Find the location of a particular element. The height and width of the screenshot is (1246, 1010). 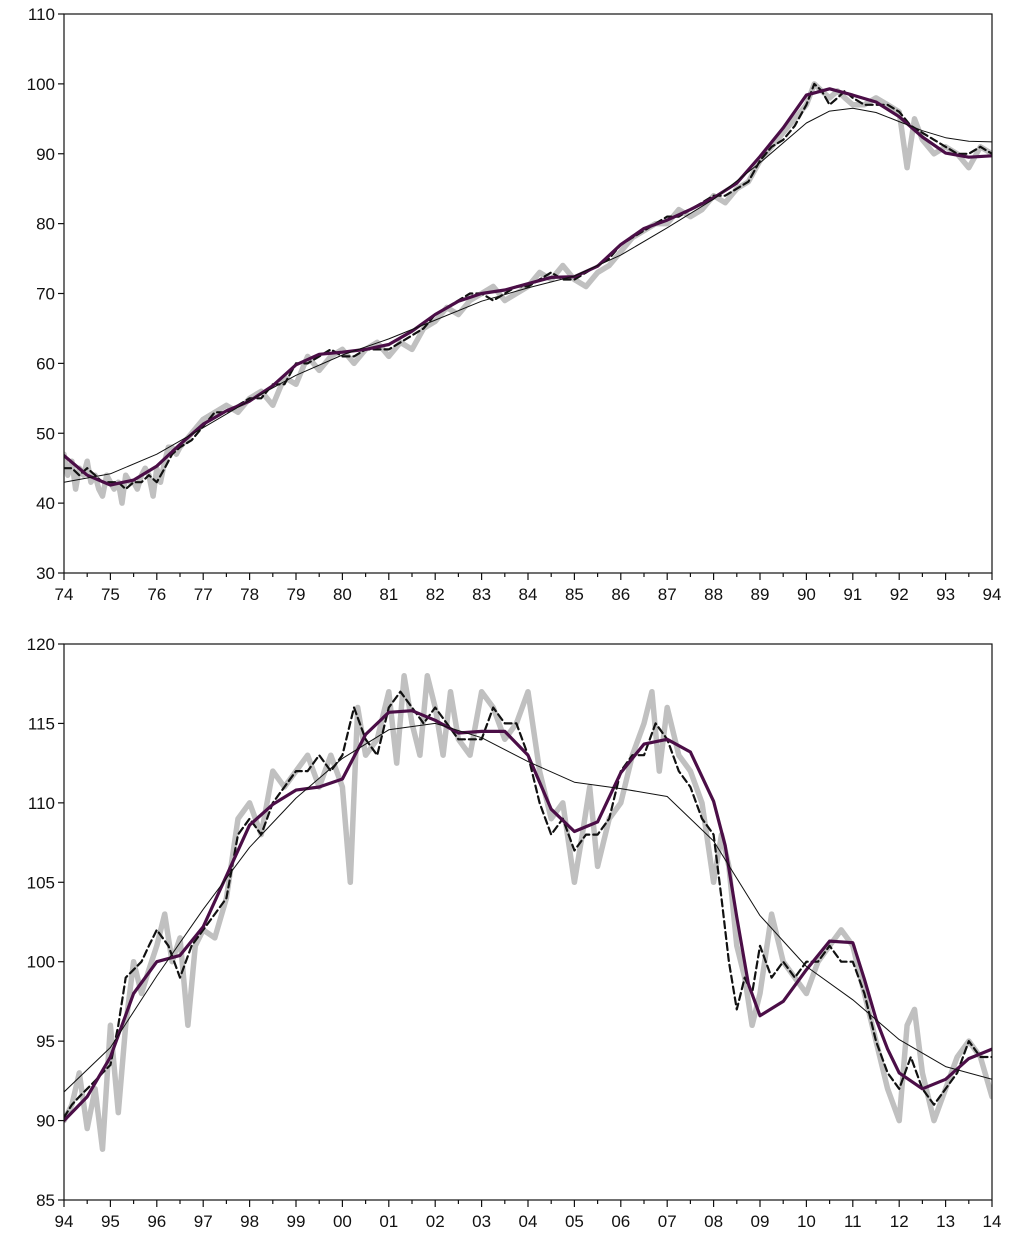

x-tick-label: 08 is located at coordinates (713, 1221).